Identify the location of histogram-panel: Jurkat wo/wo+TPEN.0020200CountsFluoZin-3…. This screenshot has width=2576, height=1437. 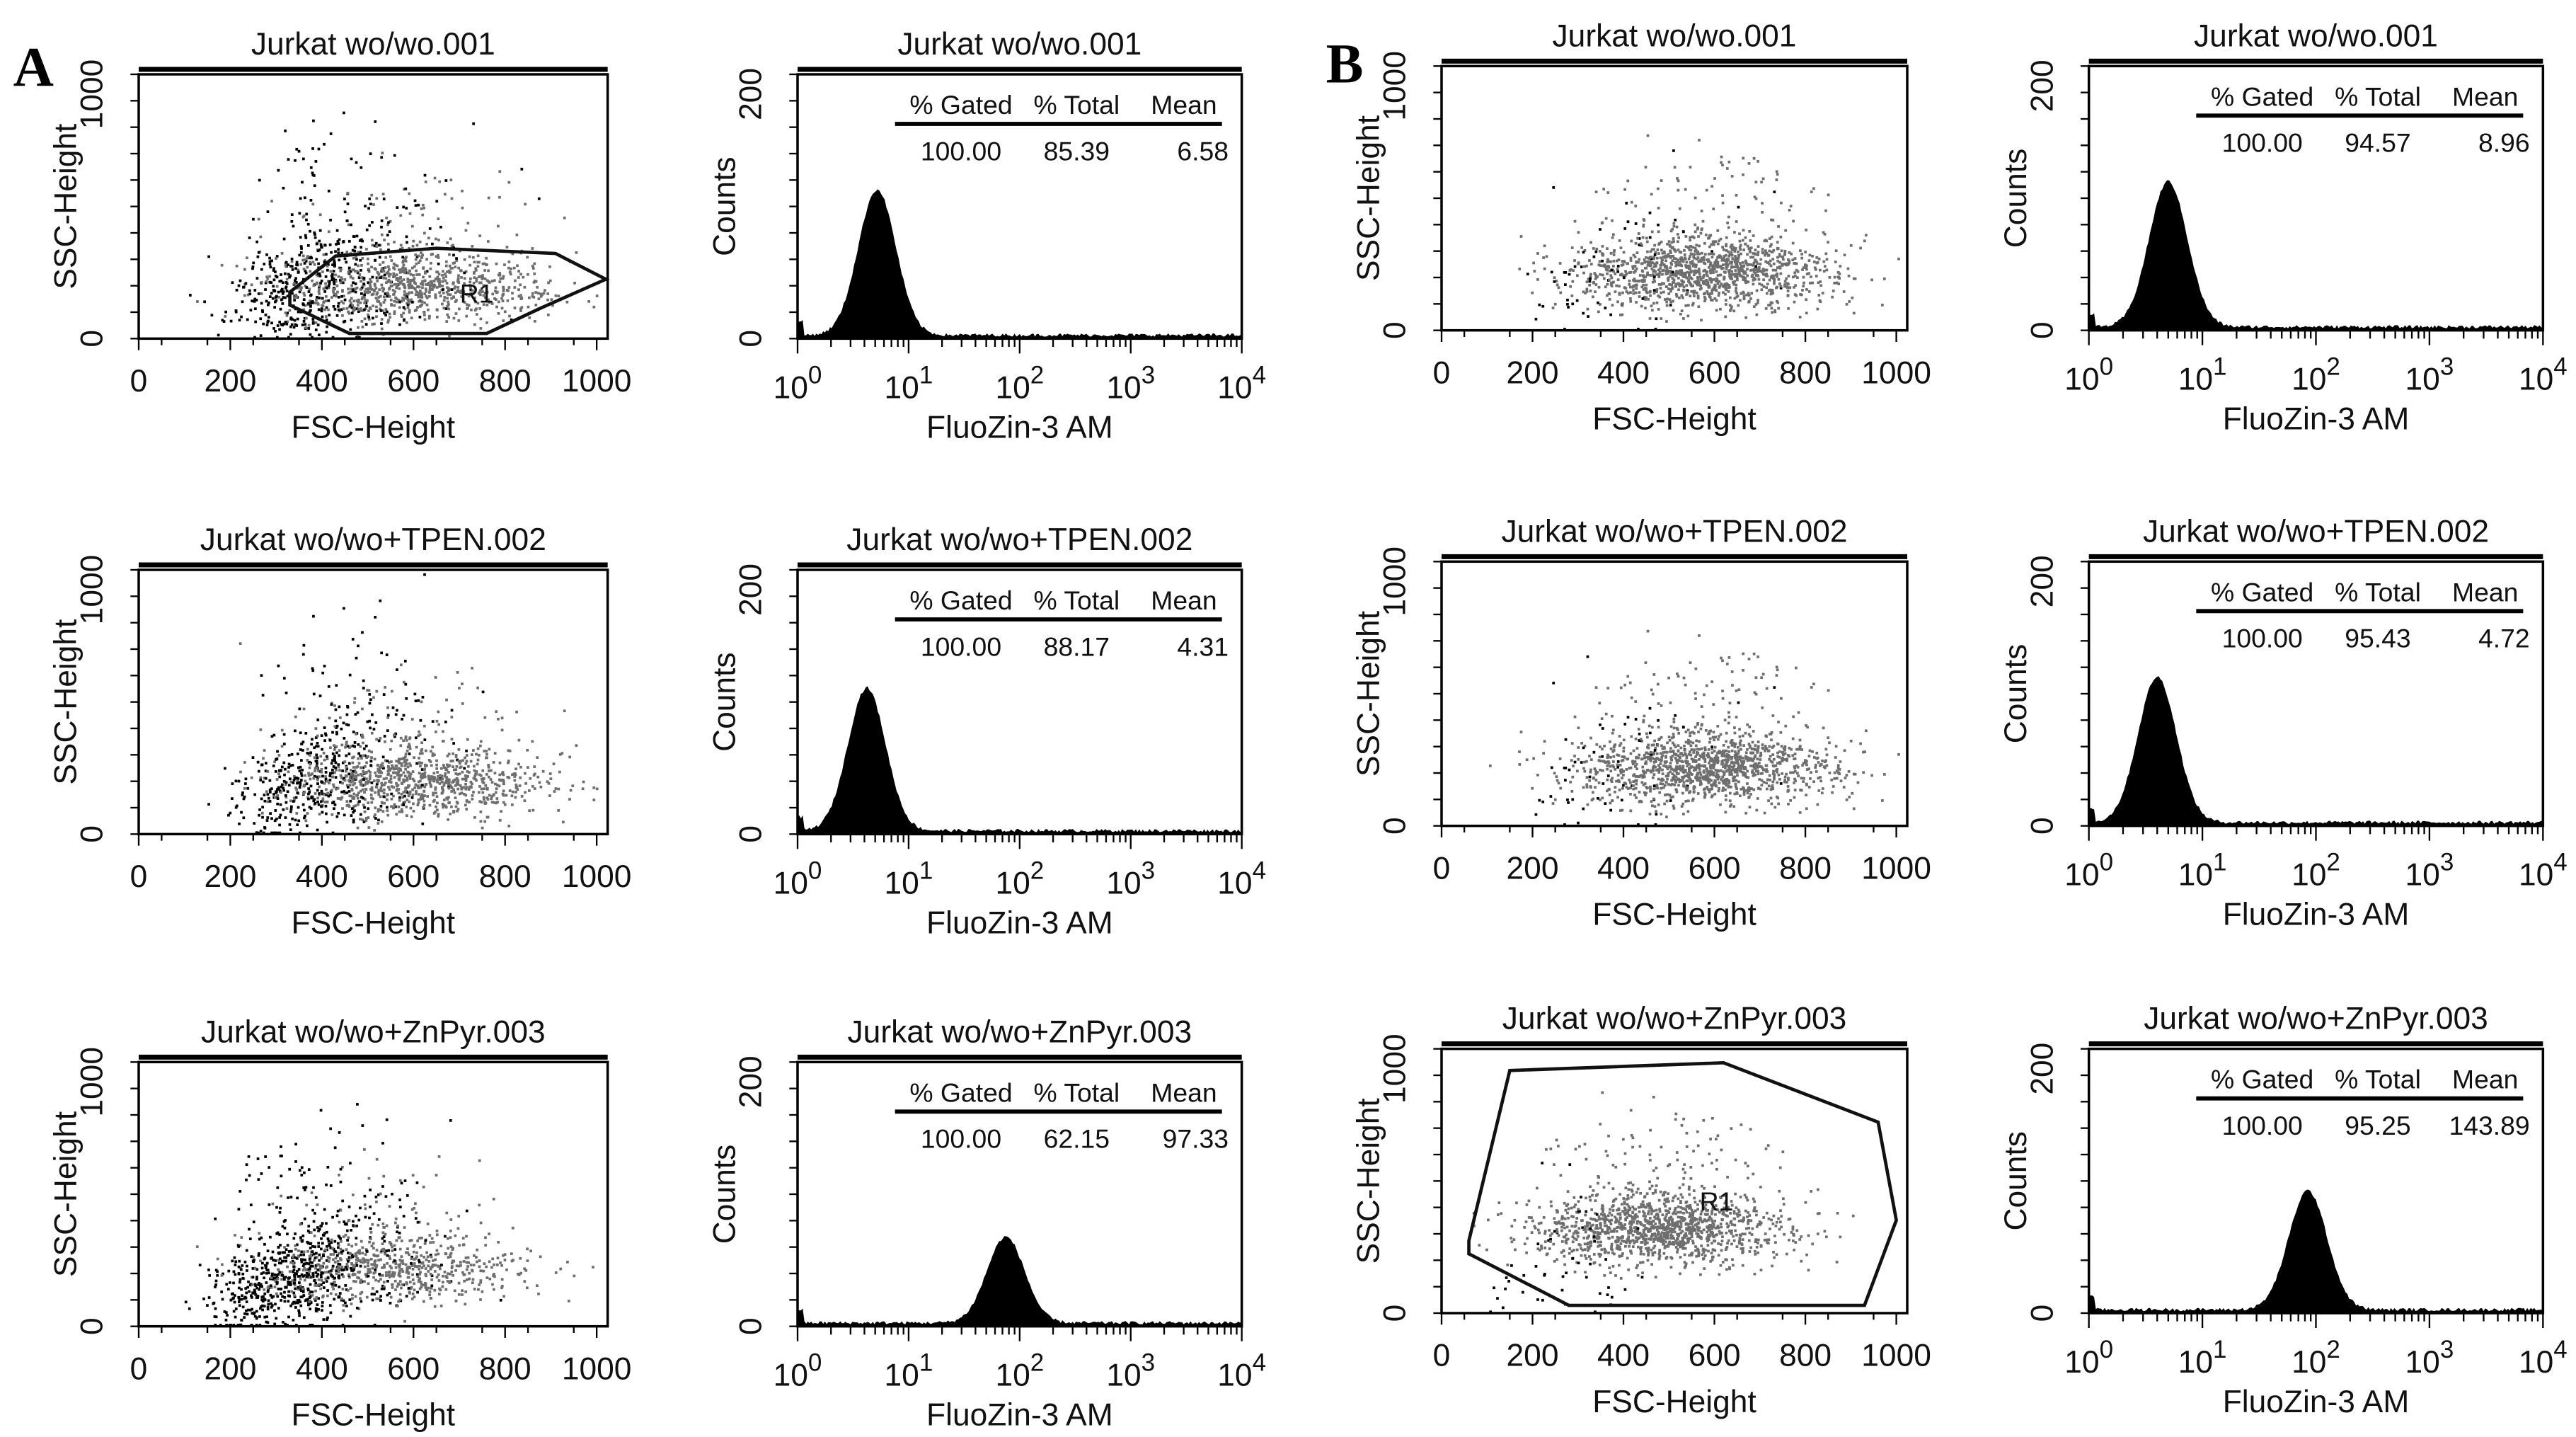
(987, 731).